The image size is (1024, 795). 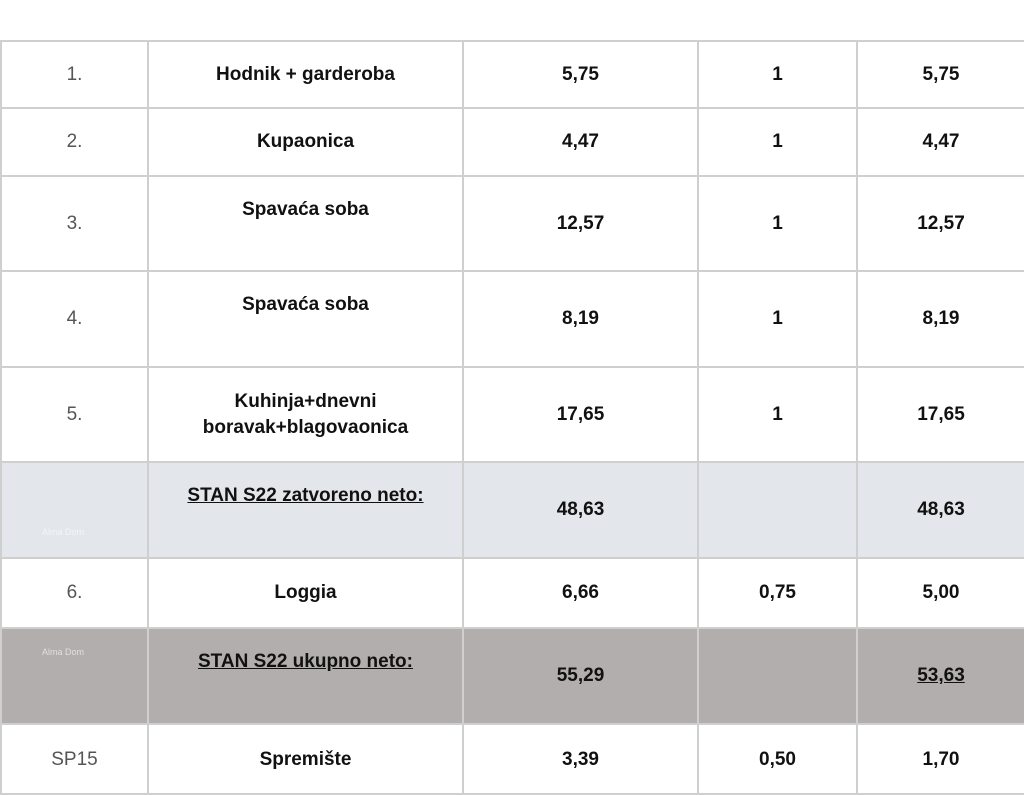 What do you see at coordinates (940, 676) in the screenshot?
I see `weighted-area: 53,63` at bounding box center [940, 676].